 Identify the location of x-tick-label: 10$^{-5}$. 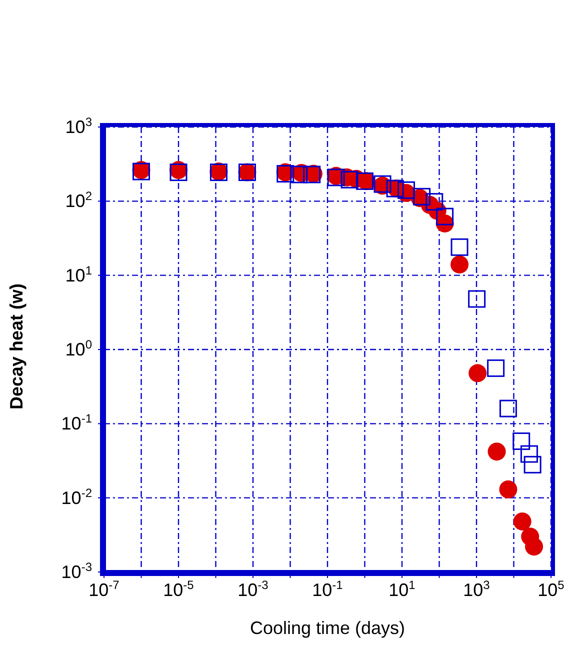
(178, 589).